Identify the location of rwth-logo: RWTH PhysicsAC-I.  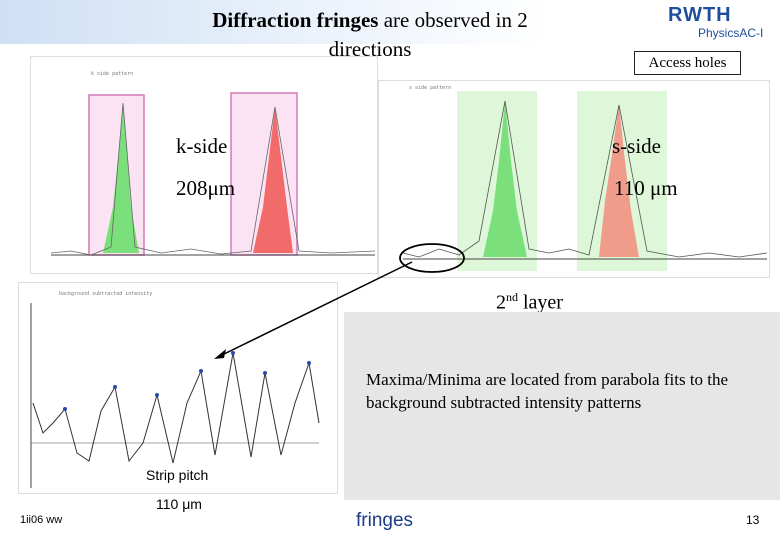
(723, 25).